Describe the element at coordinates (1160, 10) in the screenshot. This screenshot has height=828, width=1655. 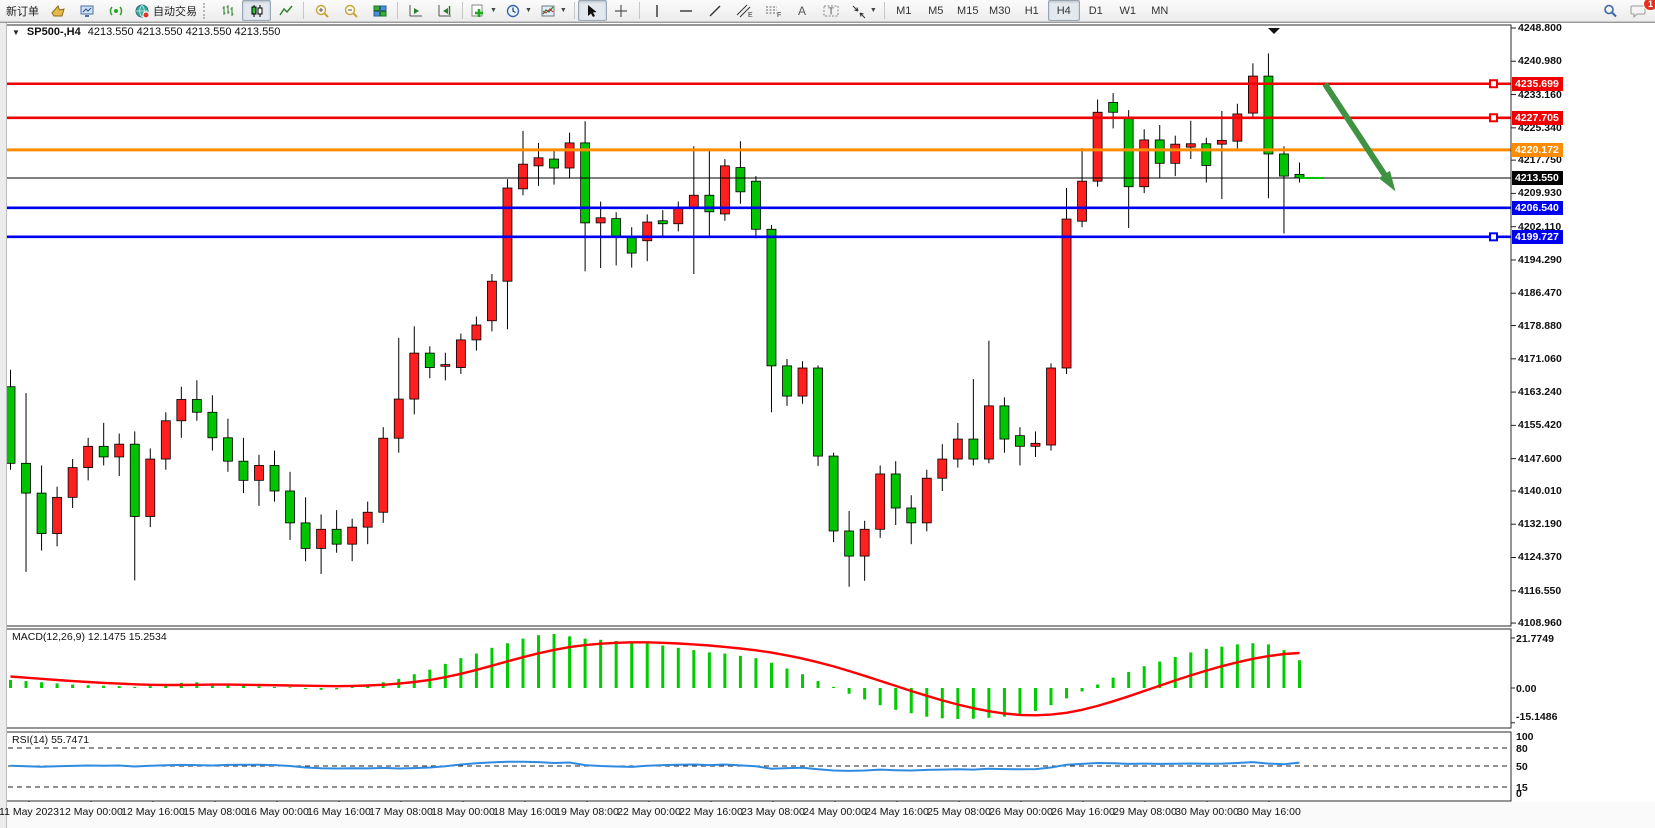
I see `tab-mn: MN` at that location.